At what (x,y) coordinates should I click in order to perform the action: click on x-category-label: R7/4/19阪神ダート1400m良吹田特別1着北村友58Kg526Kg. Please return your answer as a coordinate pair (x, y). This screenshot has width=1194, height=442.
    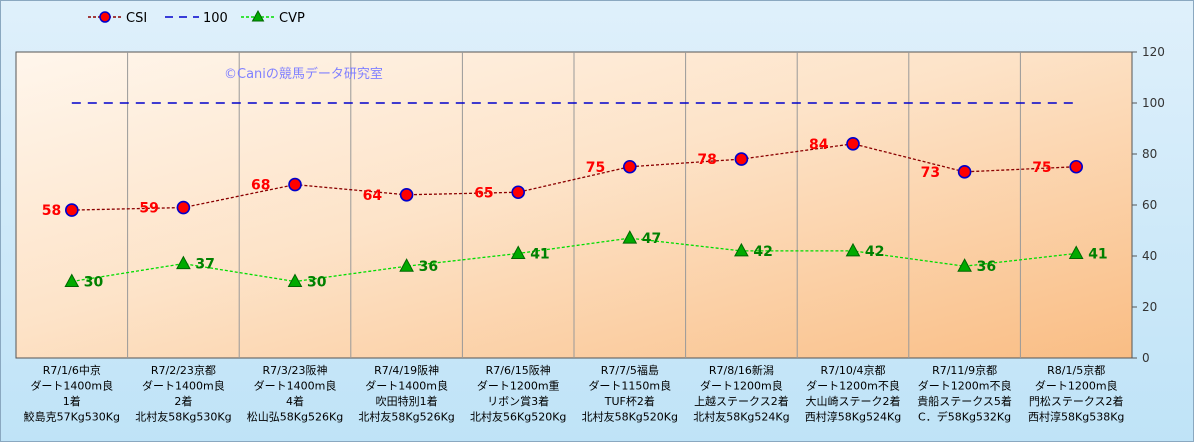
    Looking at the image, I should click on (406, 393).